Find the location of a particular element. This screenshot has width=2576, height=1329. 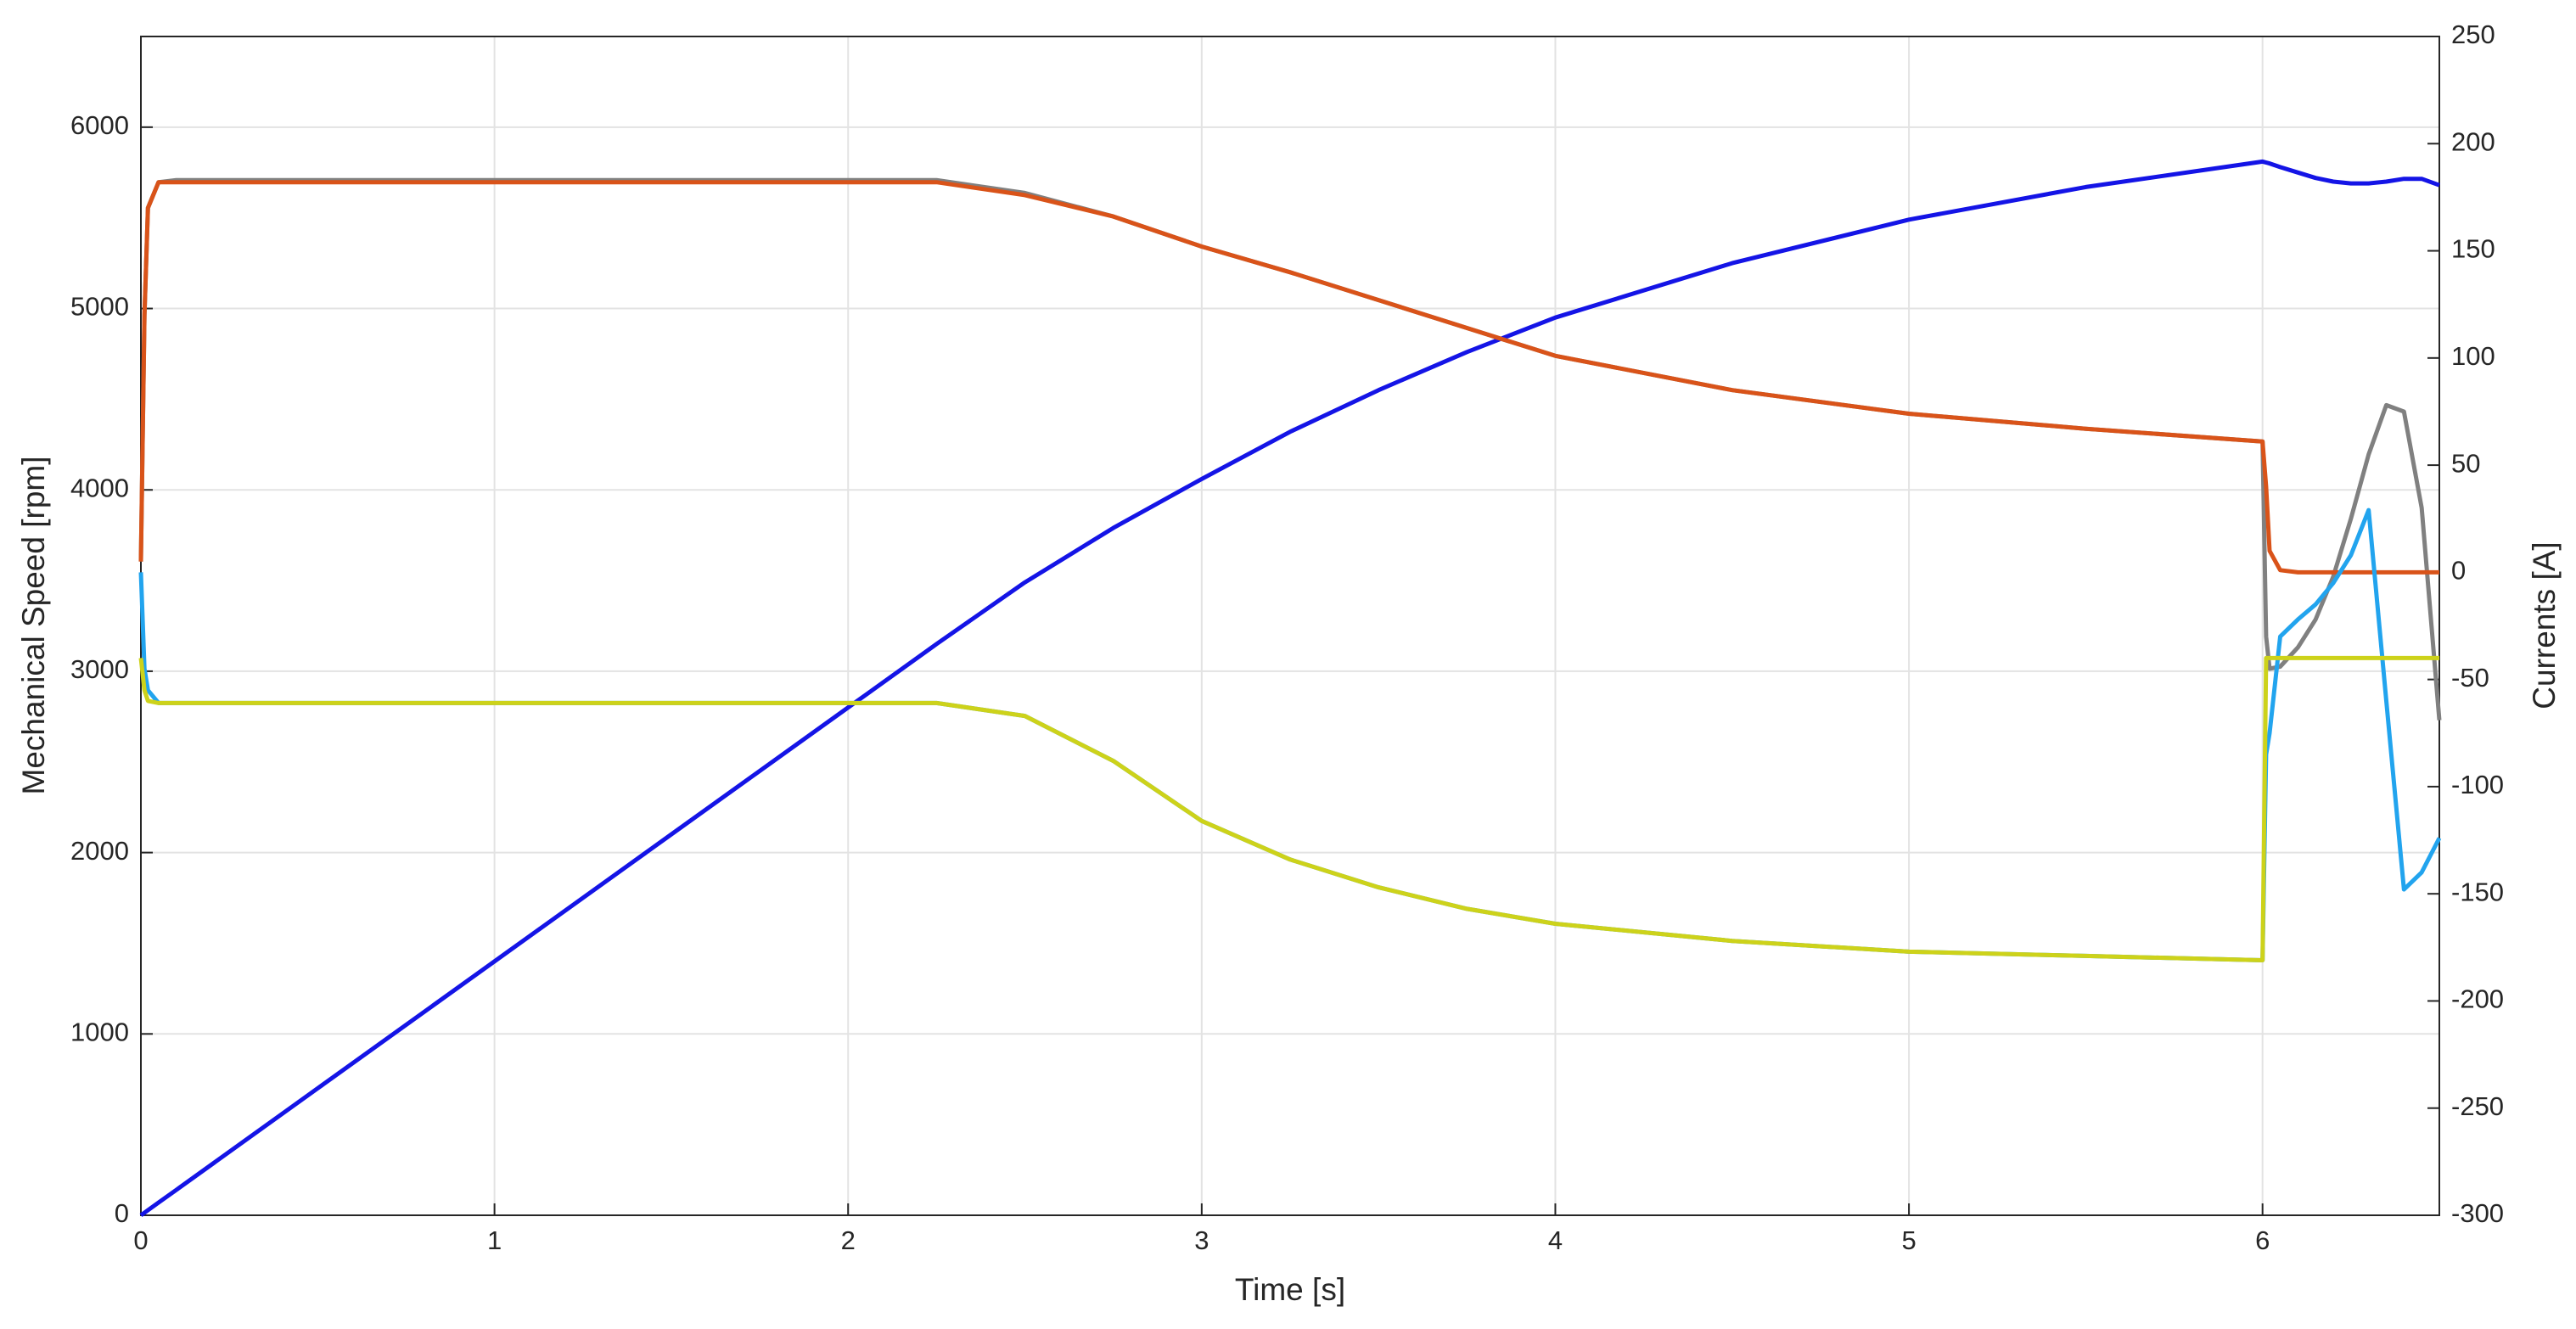

y2-tick-label: -300 is located at coordinates (2477, 1213).